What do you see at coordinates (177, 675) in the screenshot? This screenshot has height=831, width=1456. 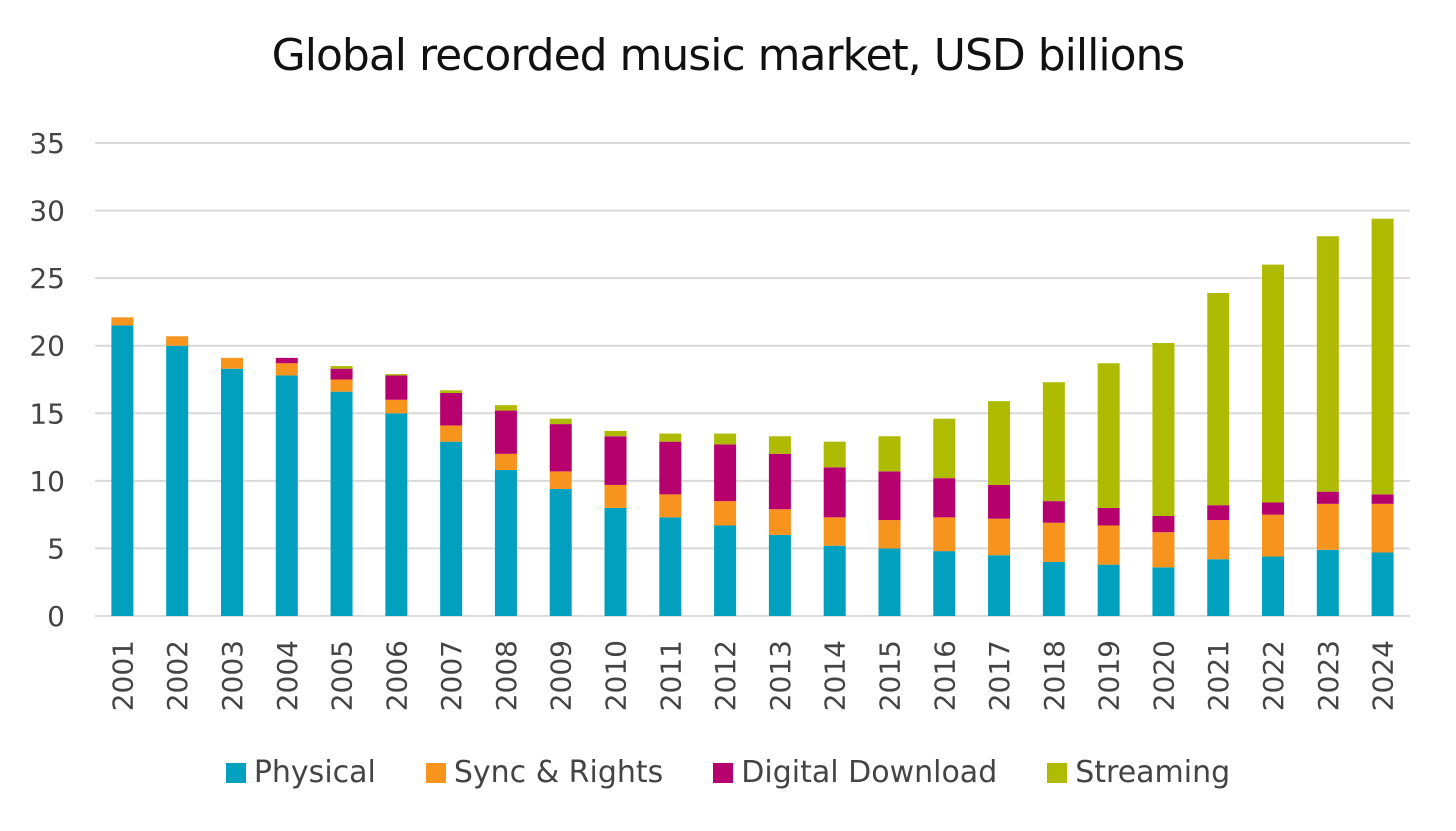 I see `x-tick-label: 2002` at bounding box center [177, 675].